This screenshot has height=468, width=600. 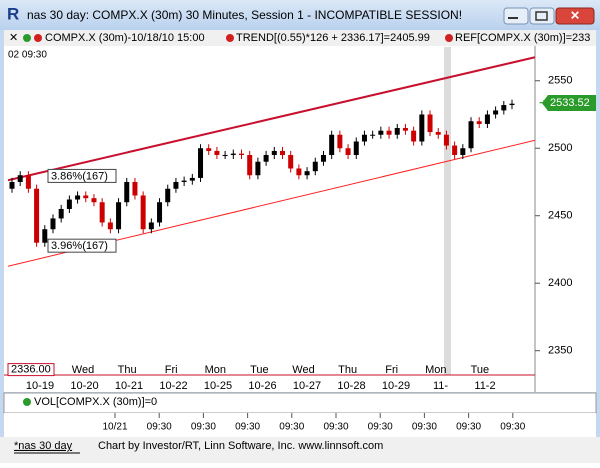 What do you see at coordinates (560, 283) in the screenshot?
I see `y-tick-label: 2400` at bounding box center [560, 283].